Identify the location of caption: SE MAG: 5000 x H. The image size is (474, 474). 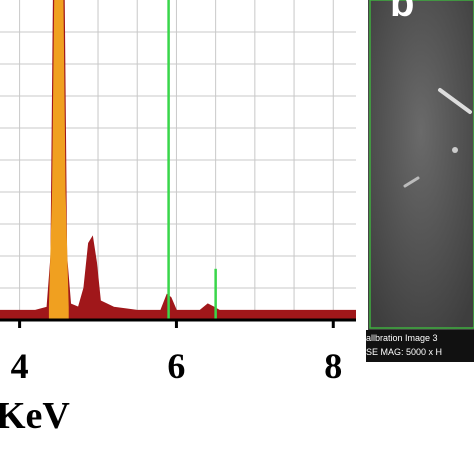
(404, 352).